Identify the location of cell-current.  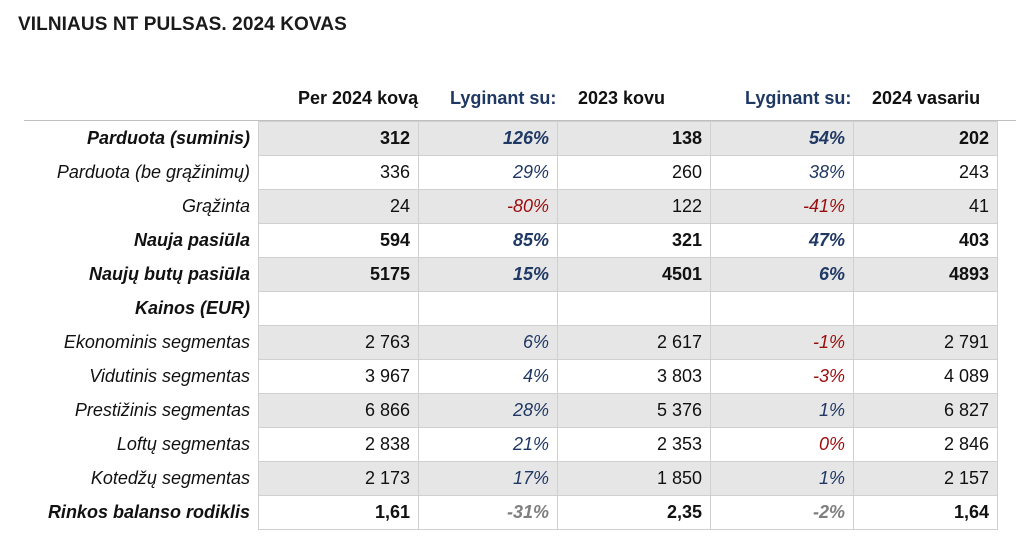
(338, 308).